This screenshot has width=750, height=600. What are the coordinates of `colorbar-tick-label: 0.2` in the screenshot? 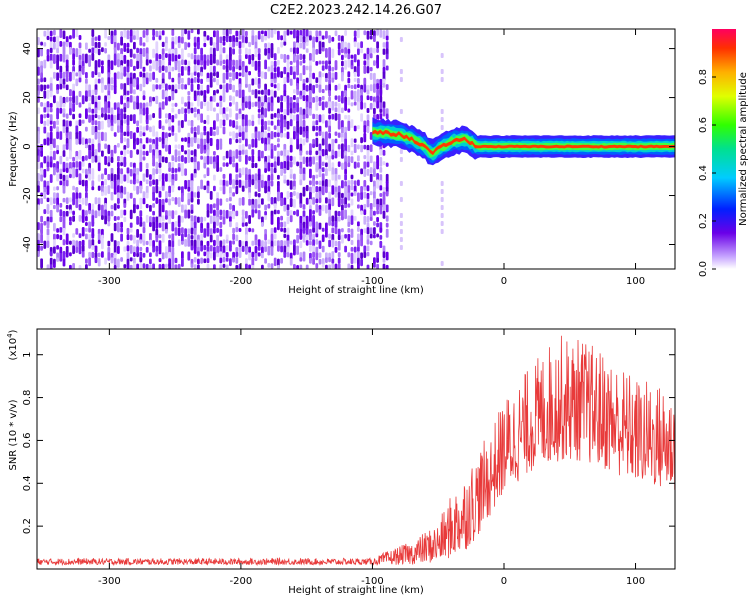 It's located at (703, 221).